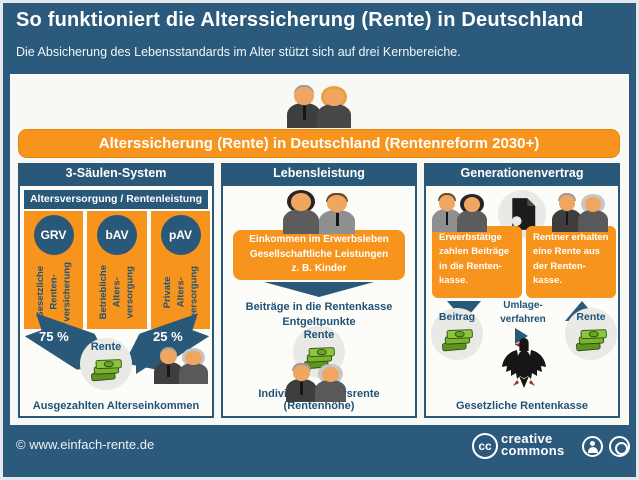 Image resolution: width=639 pixels, height=480 pixels. Describe the element at coordinates (53, 292) in the screenshot. I see `grv-label: Gesetzliche Renten- versicherung` at that location.